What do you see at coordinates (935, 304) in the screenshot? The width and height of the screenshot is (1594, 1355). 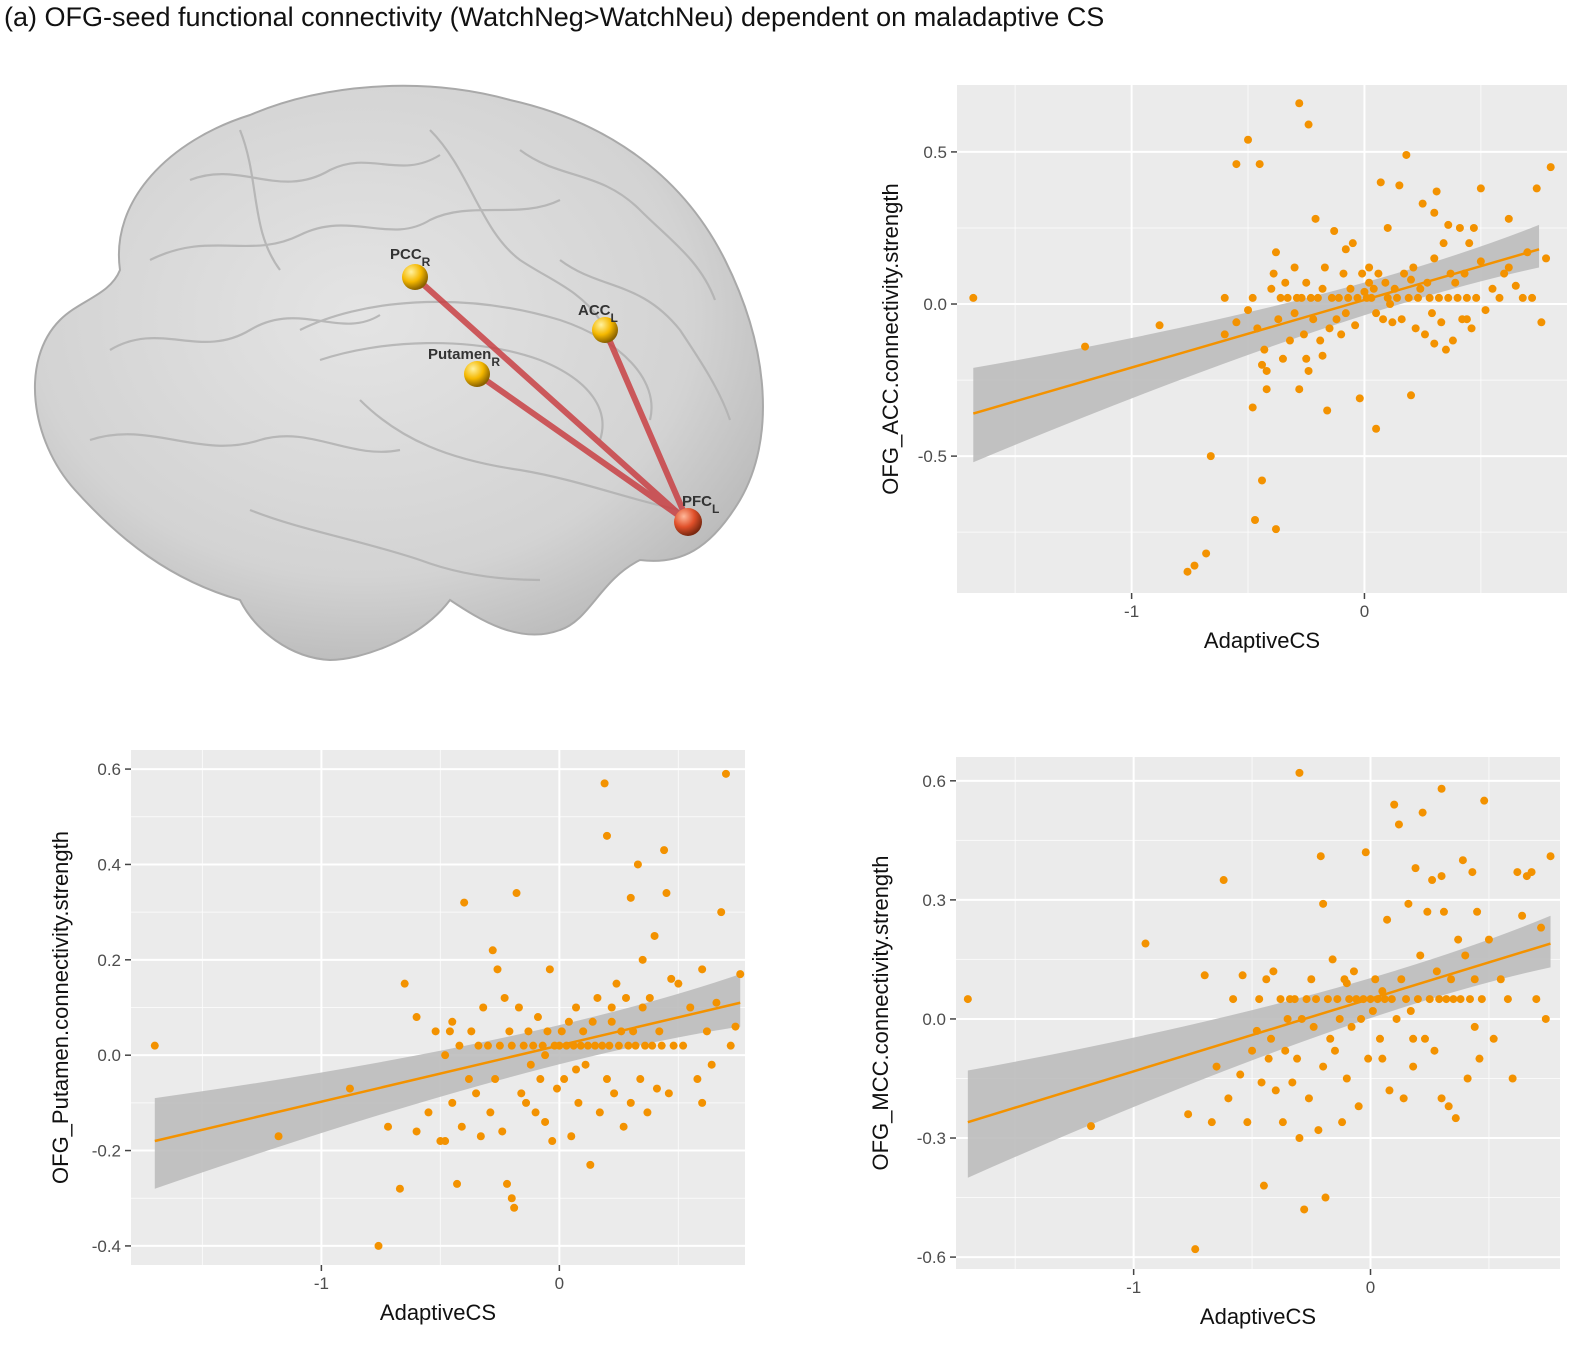 I see `y-tick-label: 0.0` at bounding box center [935, 304].